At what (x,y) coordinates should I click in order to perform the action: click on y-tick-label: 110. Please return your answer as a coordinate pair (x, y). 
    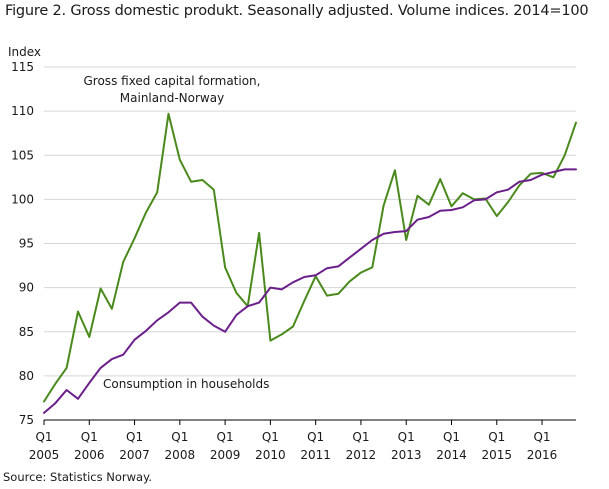
    Looking at the image, I should click on (22, 111).